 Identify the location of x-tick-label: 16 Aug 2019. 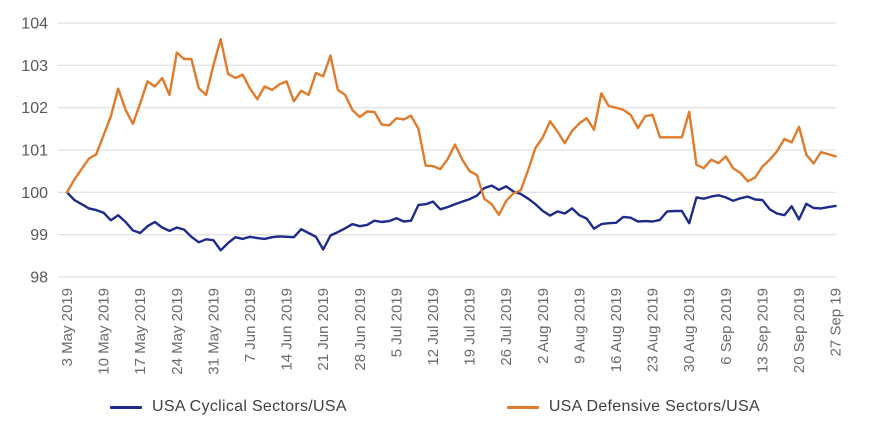
(616, 330).